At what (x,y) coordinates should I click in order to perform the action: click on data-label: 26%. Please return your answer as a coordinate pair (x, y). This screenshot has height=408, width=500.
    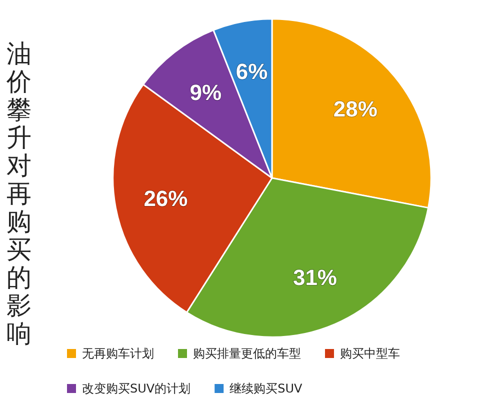
    Looking at the image, I should click on (166, 198).